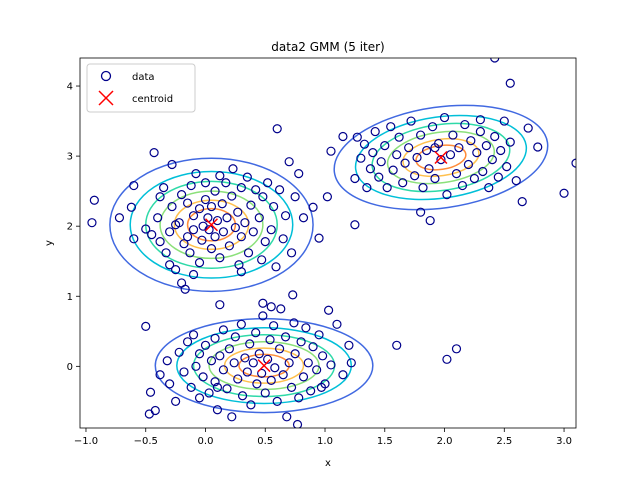 The width and height of the screenshot is (640, 480). Describe the element at coordinates (70, 367) in the screenshot. I see `y-tick-label: 0` at that location.